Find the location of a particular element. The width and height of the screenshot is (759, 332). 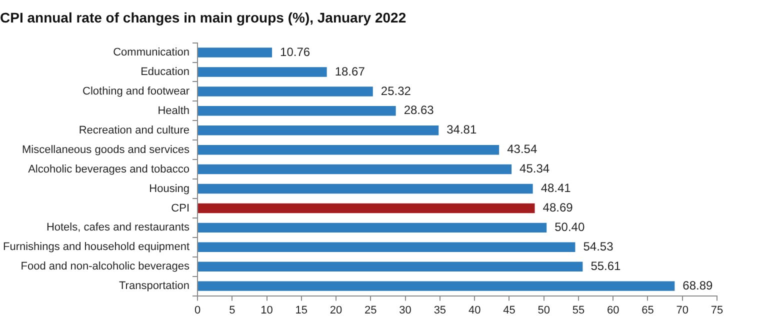

y-tick-label: Health is located at coordinates (174, 110).